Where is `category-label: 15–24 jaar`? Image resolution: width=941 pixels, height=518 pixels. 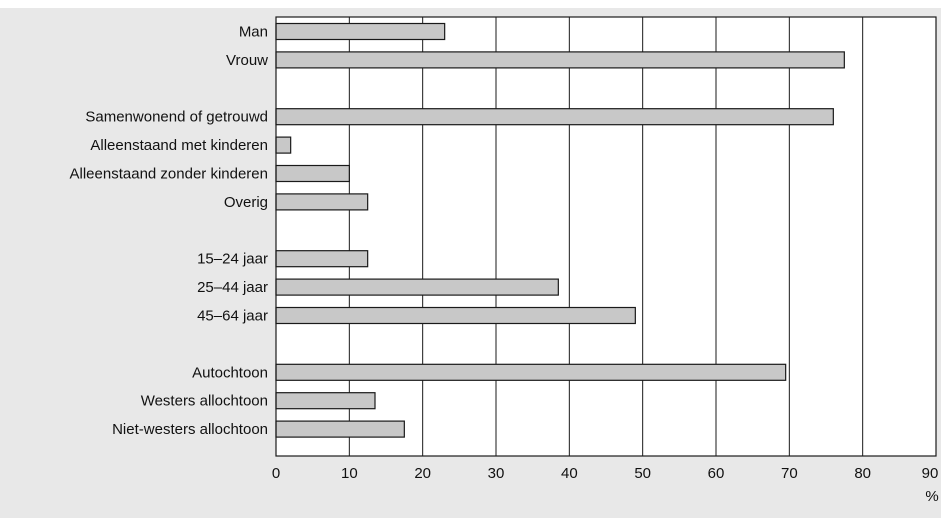
category-label: 15–24 jaar is located at coordinates (232, 259).